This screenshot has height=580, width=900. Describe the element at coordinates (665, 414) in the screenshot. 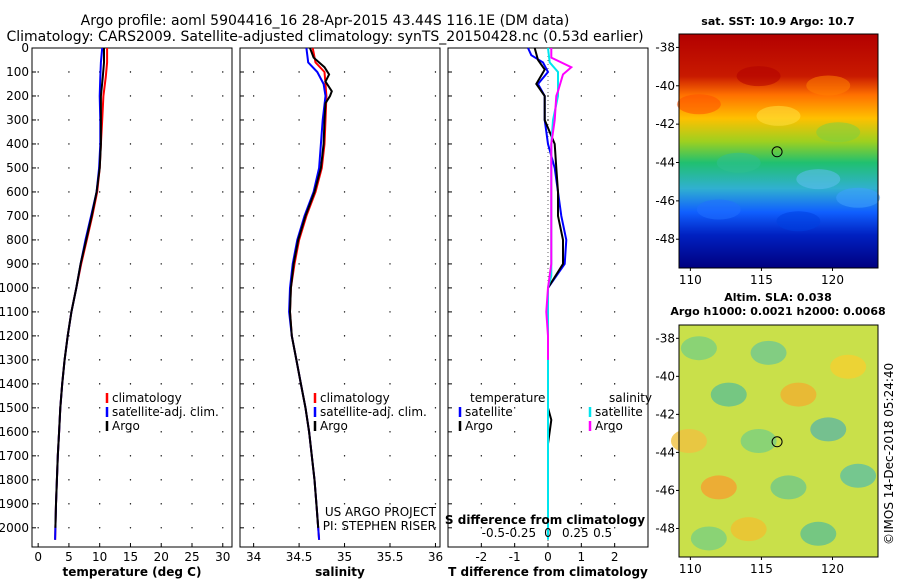

I see `lat-tick-label: -42` at that location.